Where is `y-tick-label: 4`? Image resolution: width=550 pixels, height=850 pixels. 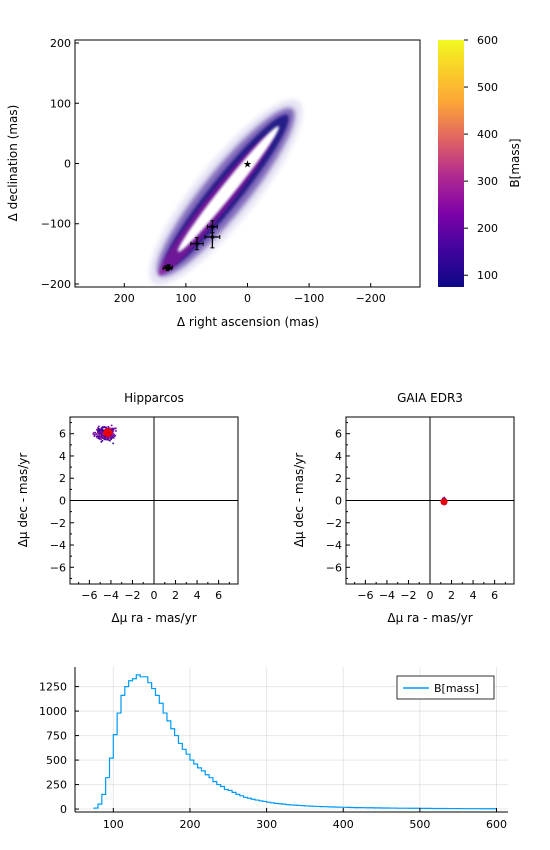 y-tick-label: 4 is located at coordinates (62, 456).